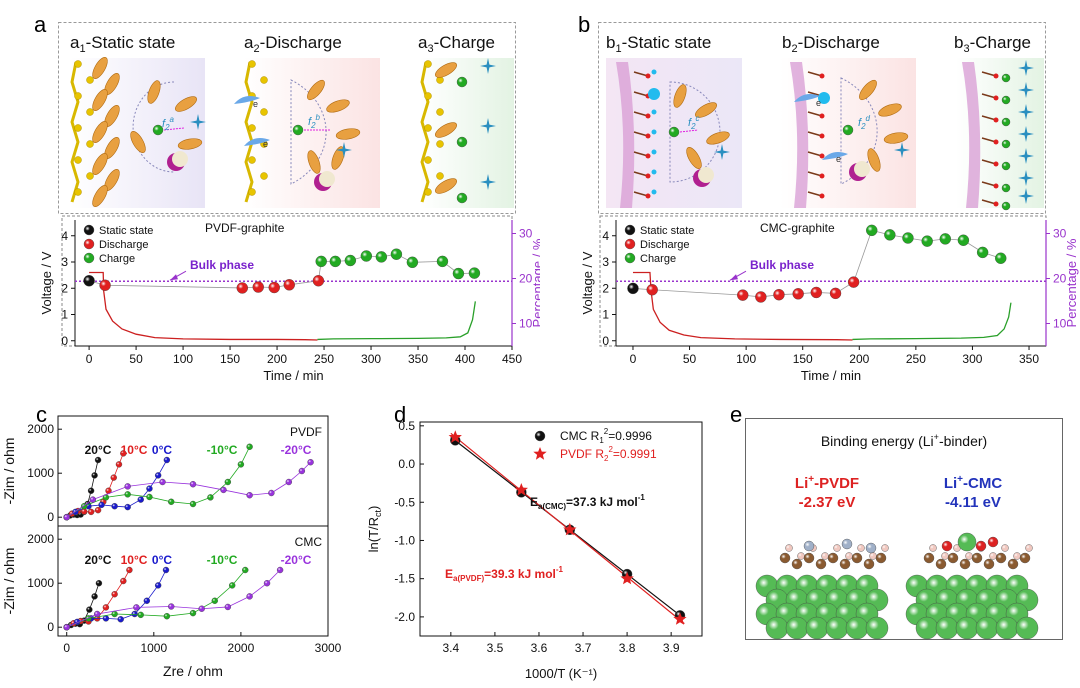  Describe the element at coordinates (308, 132) in the screenshot. I see `a2-solvation-shell` at that location.